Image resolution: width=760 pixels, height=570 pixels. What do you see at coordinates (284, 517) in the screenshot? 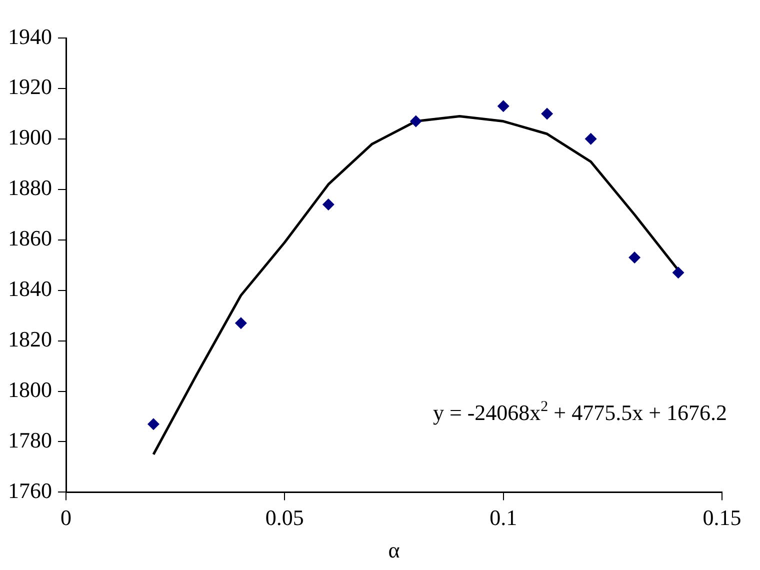
I see `x-tick-label: 0.05` at bounding box center [284, 517].